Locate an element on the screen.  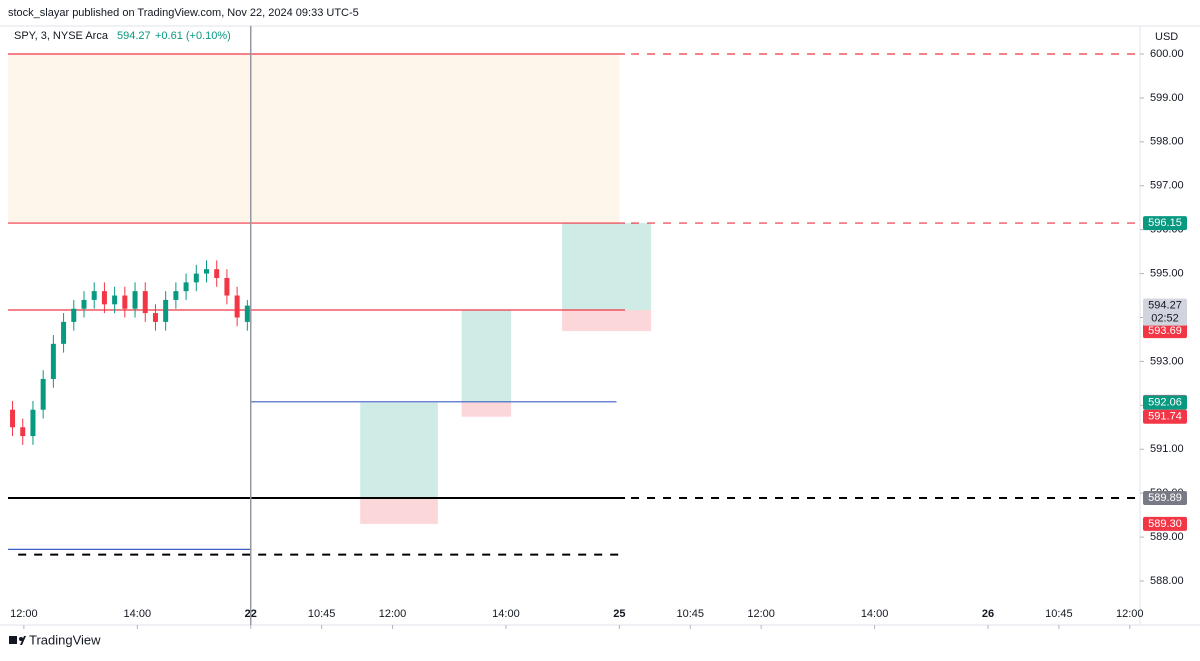
price-tag-label: 589.30 is located at coordinates (1165, 524).